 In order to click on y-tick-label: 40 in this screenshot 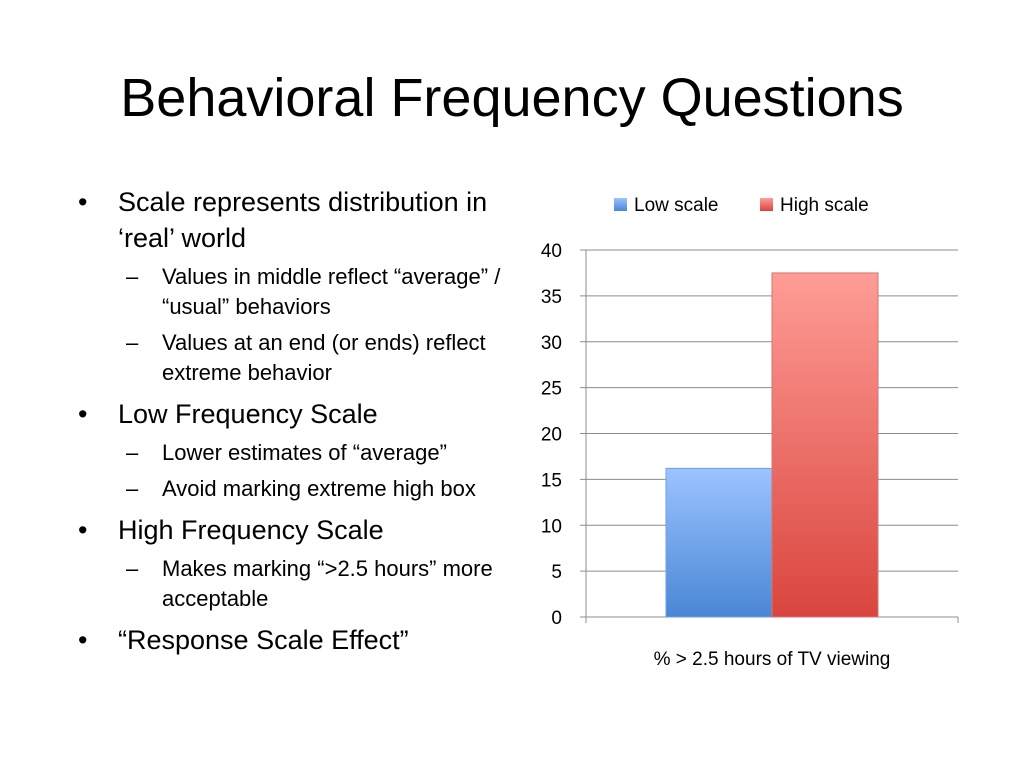, I will do `click(551, 251)`.